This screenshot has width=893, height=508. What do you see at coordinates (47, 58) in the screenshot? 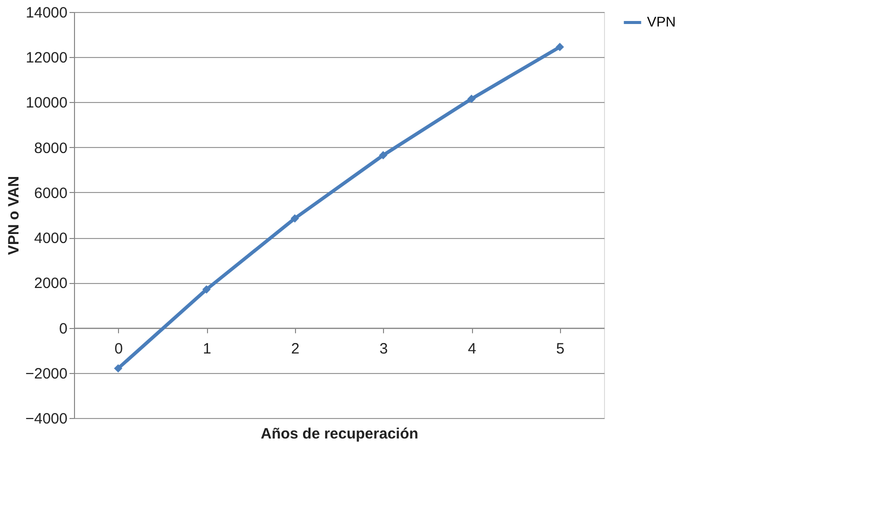
I see `y-tick-label: 12000` at bounding box center [47, 58].